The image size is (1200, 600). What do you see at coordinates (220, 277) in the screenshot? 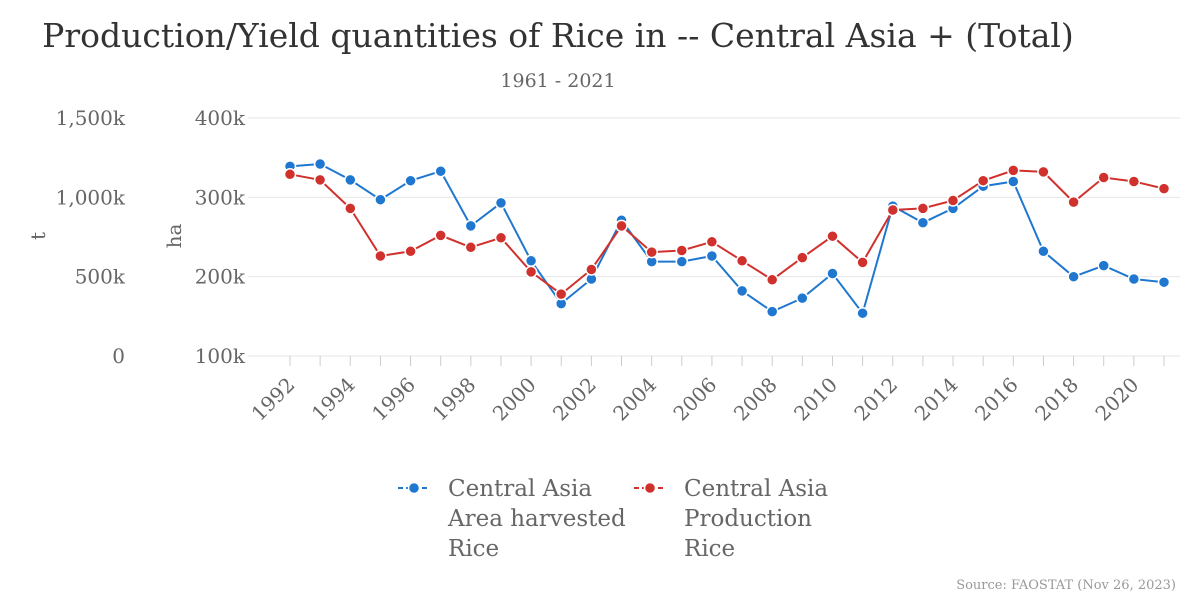
I see `right-tick-label: 200k` at bounding box center [220, 277].